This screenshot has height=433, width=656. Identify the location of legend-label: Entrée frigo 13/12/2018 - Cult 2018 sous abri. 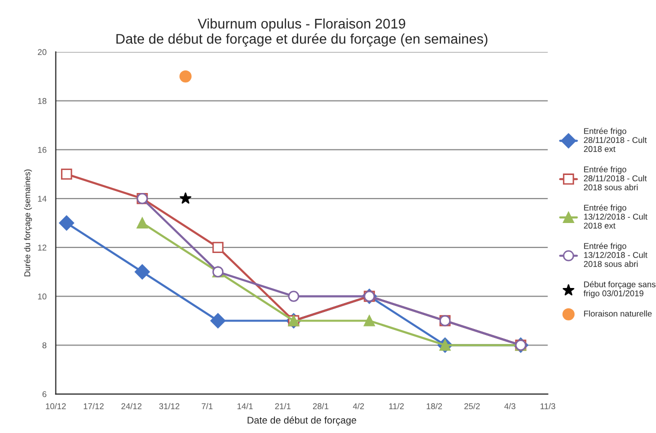
(616, 254).